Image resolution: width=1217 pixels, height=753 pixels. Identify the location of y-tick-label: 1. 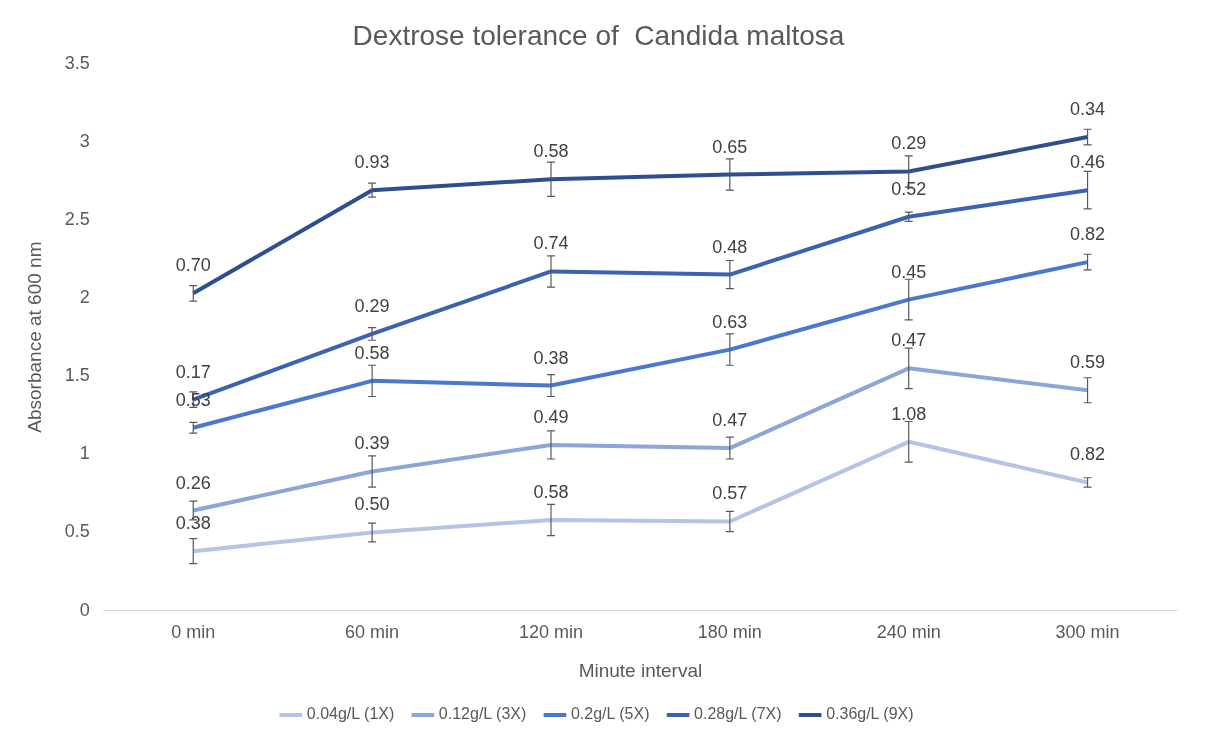
(84, 453).